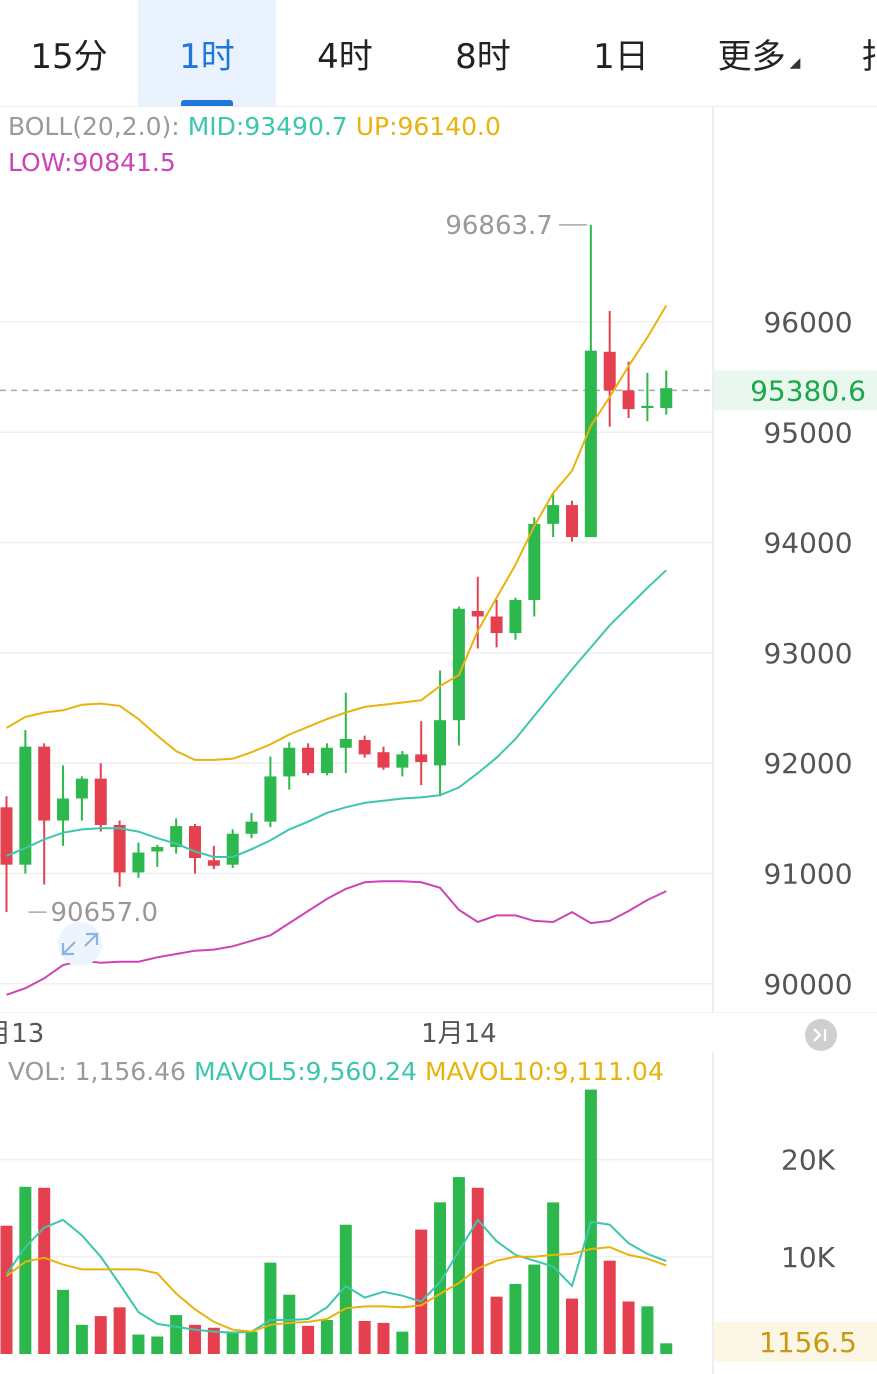 The width and height of the screenshot is (877, 1374). I want to click on volume-tick-label: 10K, so click(808, 1257).